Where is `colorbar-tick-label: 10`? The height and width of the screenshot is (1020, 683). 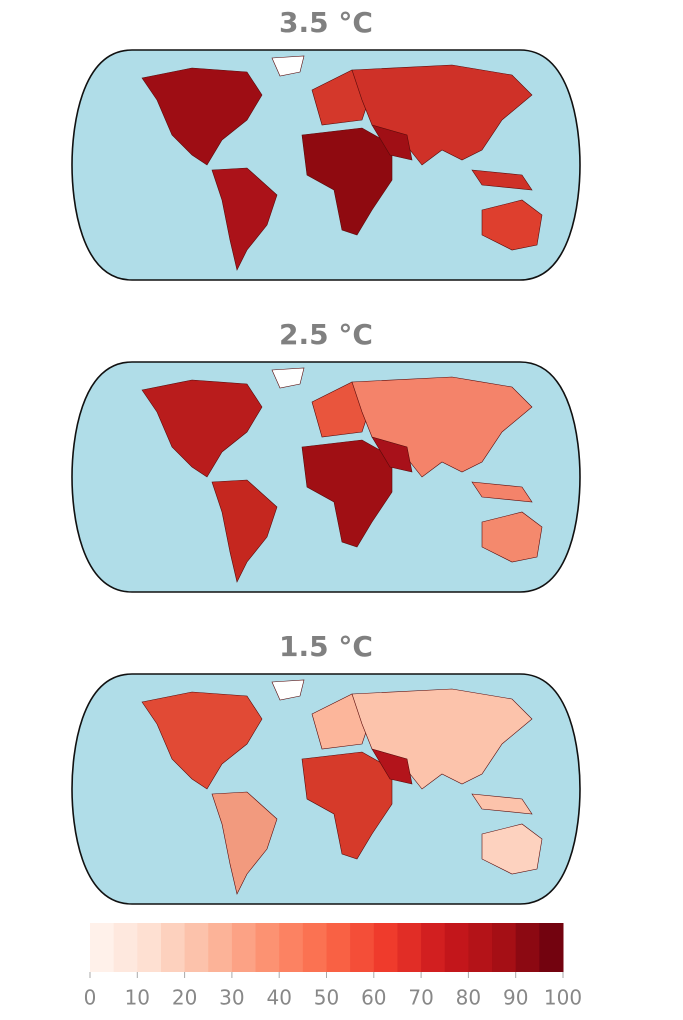
colorbar-tick-label: 10 is located at coordinates (137, 998).